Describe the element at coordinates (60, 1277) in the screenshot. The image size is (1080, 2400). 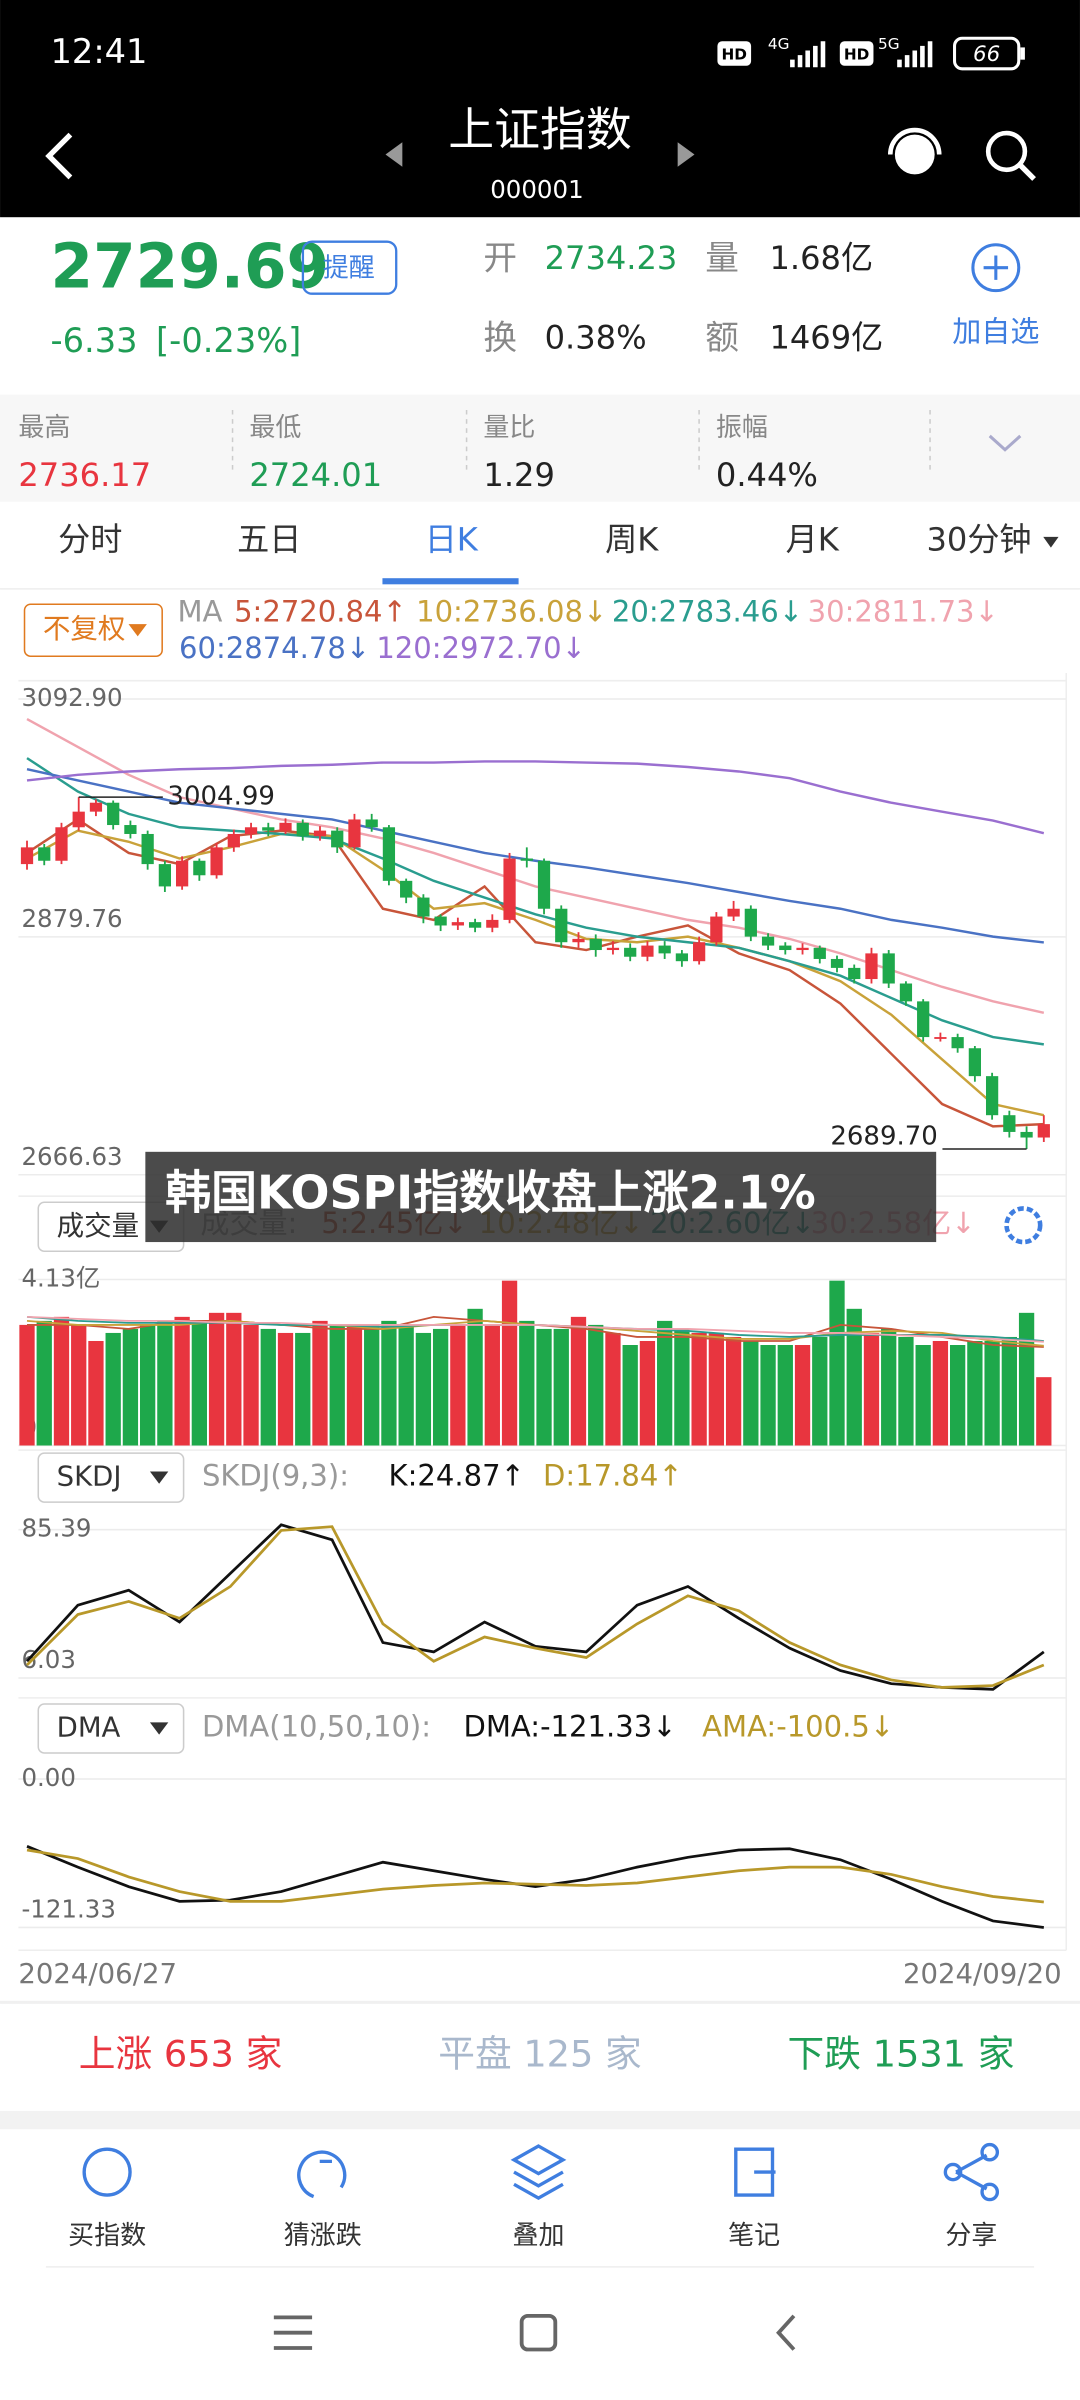
I see `y-tick-label: 4.13亿` at that location.